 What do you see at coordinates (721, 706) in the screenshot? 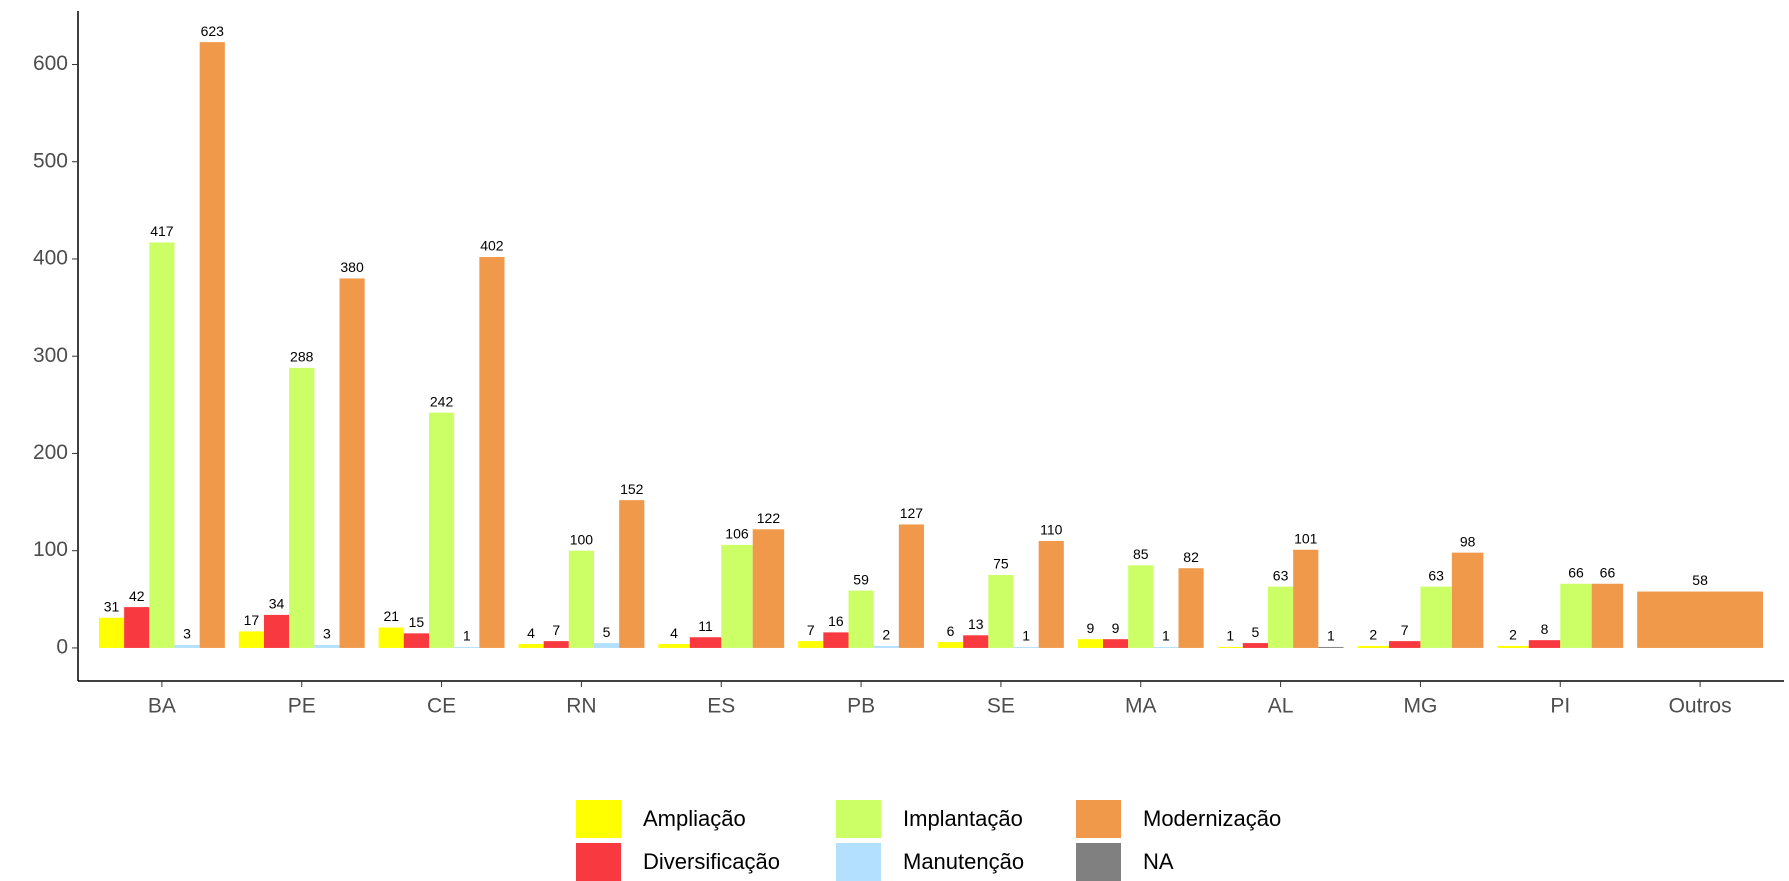
I see `x-tick-label: ES` at bounding box center [721, 706].